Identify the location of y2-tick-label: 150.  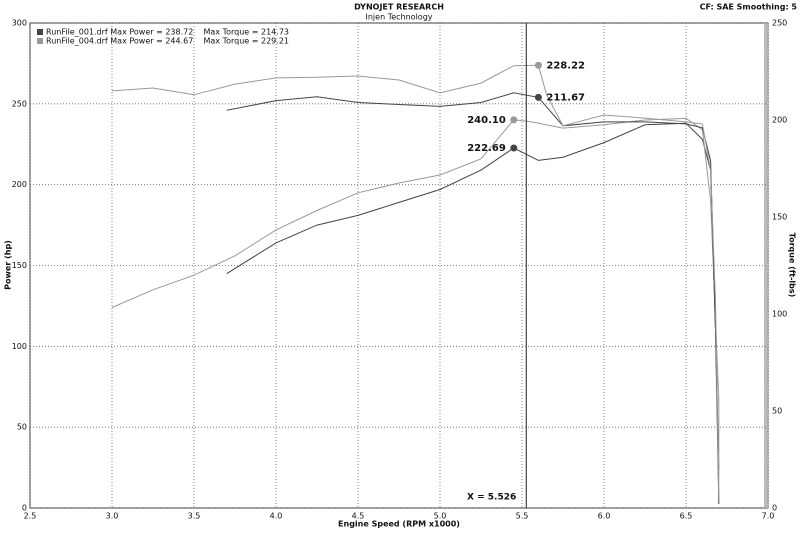
(779, 217).